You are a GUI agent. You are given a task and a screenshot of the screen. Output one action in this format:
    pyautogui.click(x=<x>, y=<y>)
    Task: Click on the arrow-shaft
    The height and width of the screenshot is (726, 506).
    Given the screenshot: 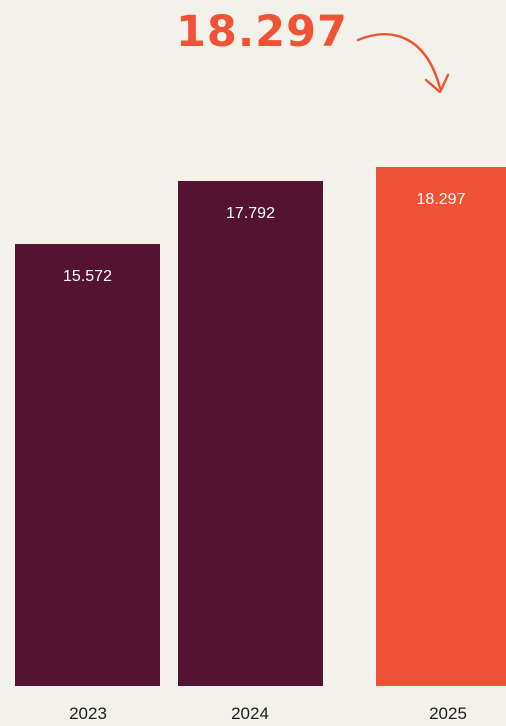 What is the action you would take?
    pyautogui.click(x=399, y=61)
    